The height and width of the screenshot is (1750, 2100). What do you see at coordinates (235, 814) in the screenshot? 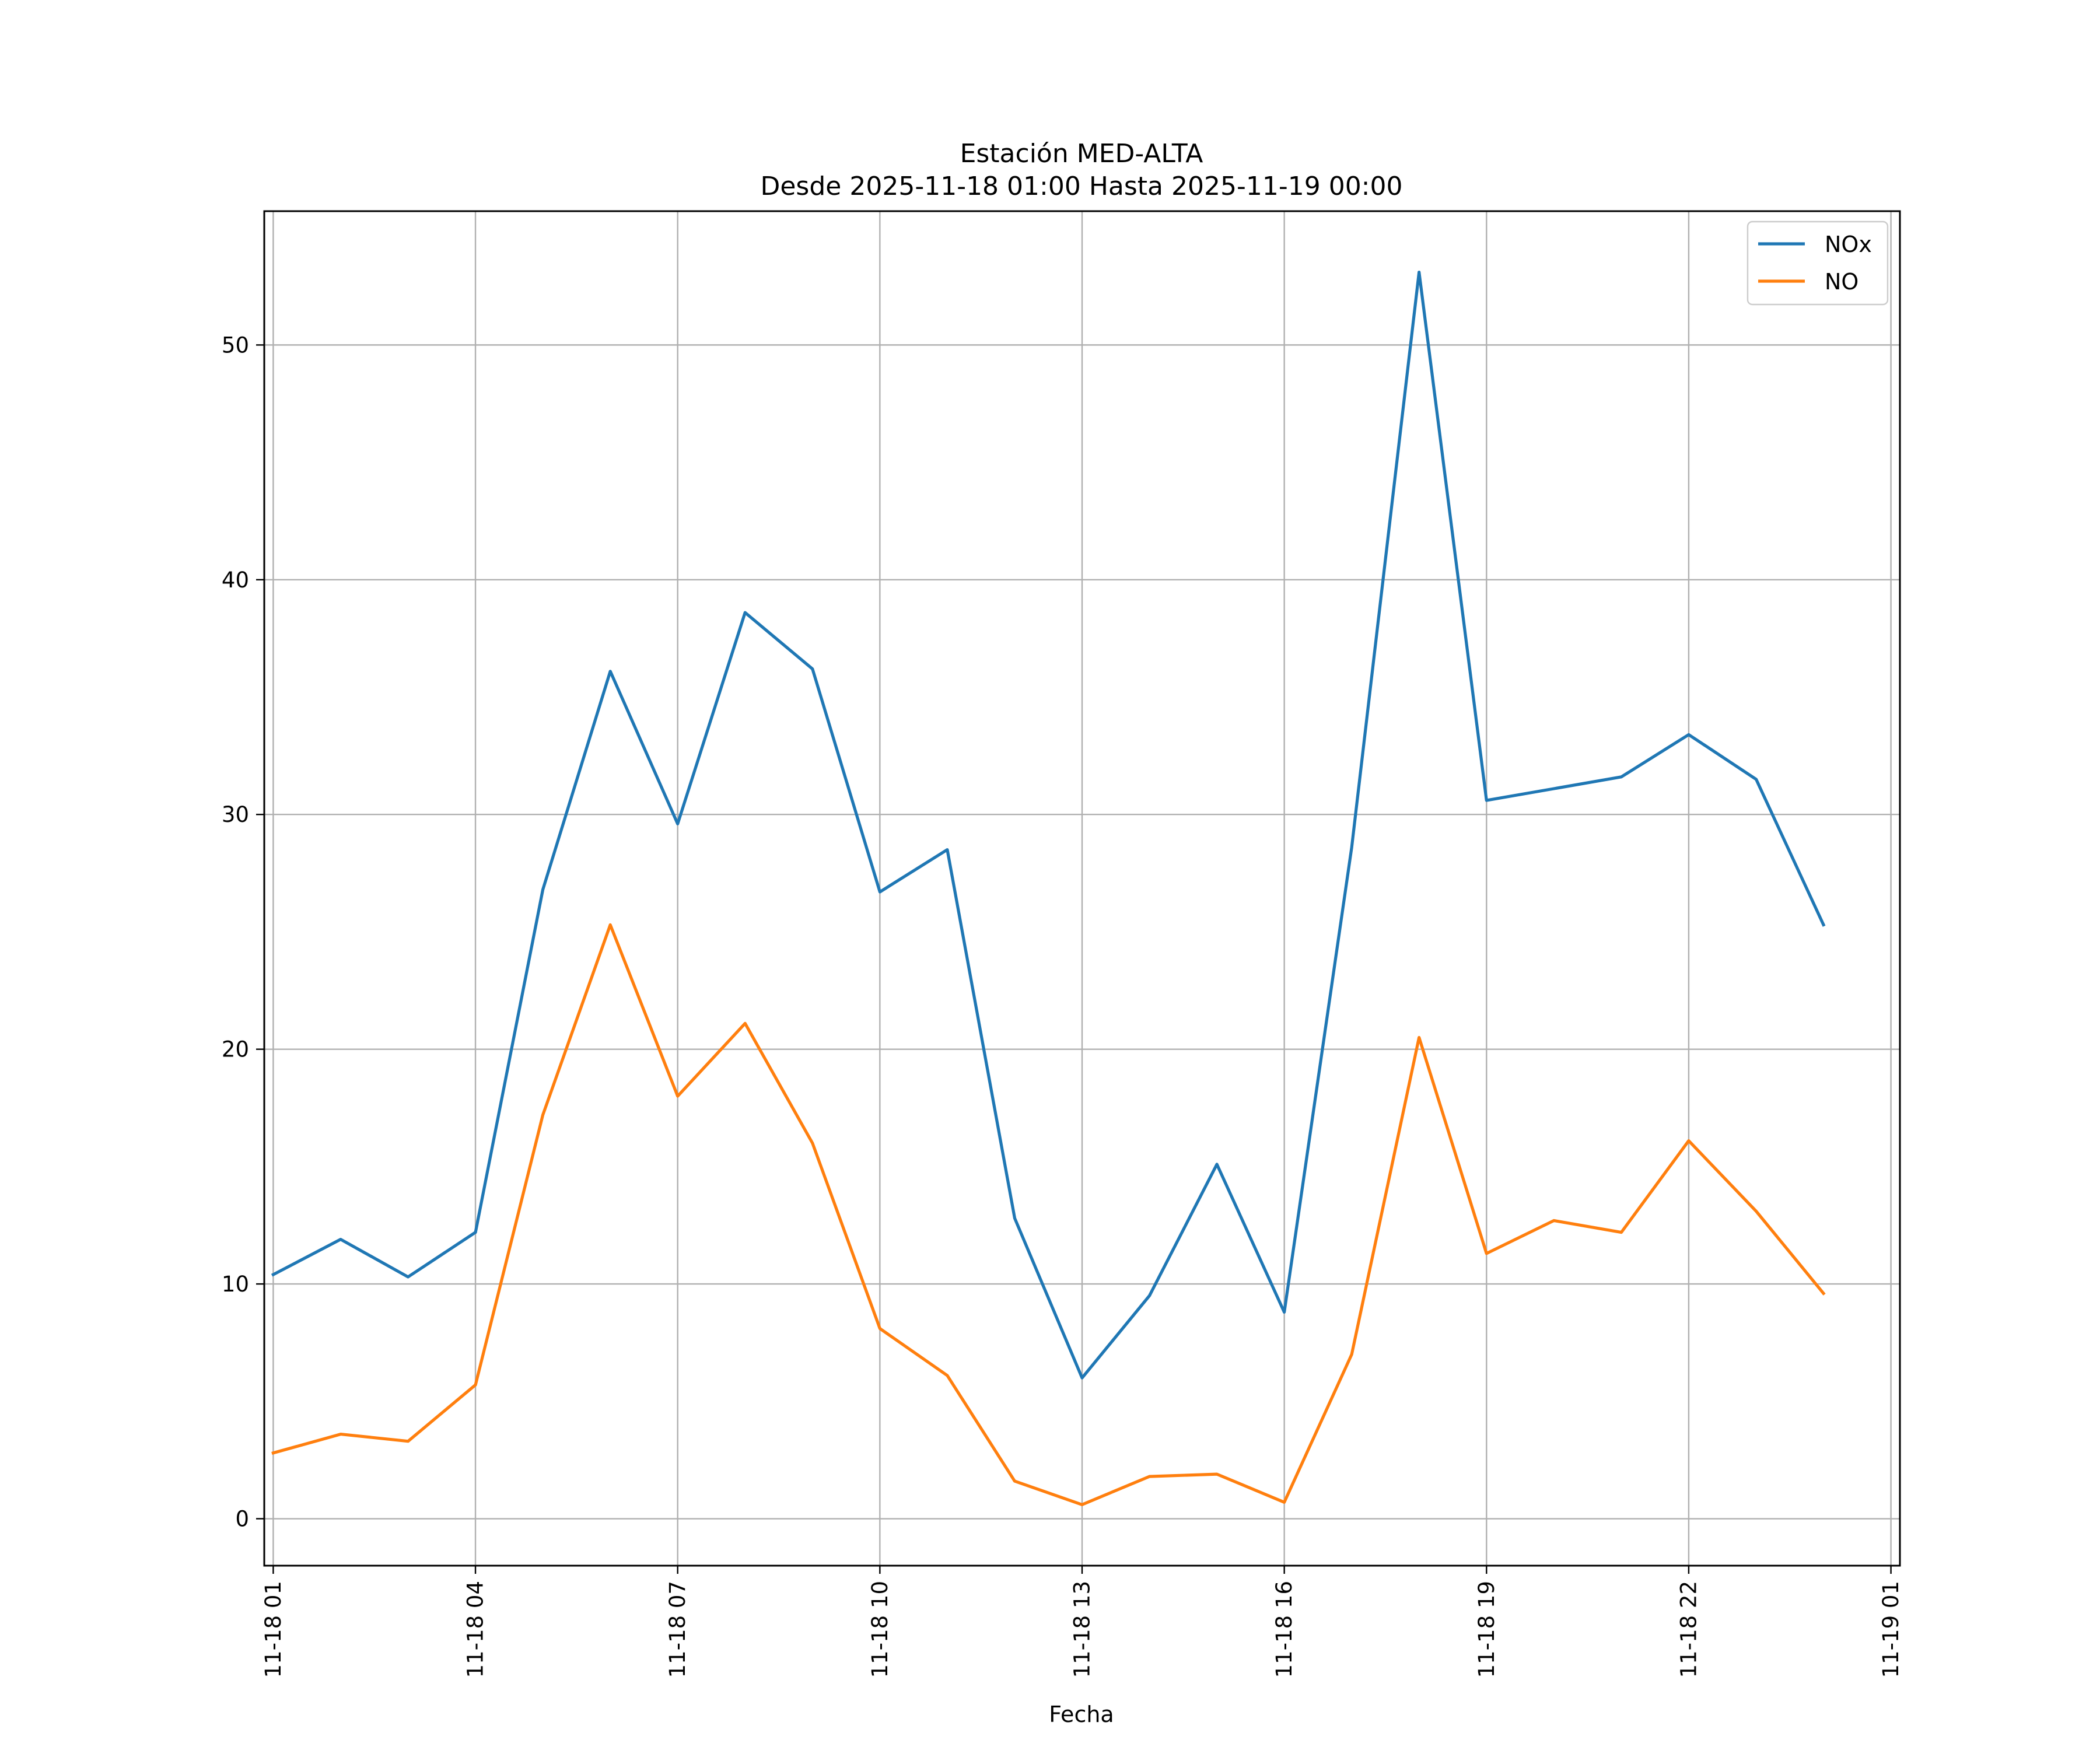
I see `y-tick-label: 30` at bounding box center [235, 814].